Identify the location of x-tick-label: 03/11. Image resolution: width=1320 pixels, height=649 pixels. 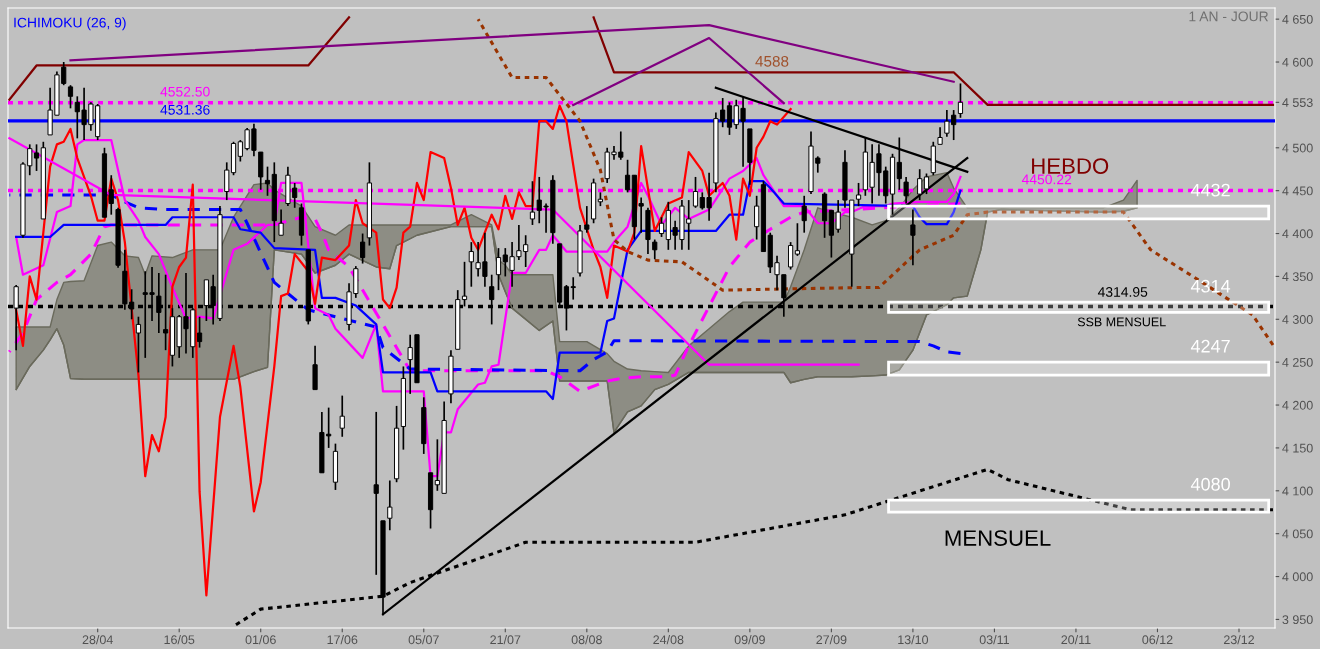
(994, 639).